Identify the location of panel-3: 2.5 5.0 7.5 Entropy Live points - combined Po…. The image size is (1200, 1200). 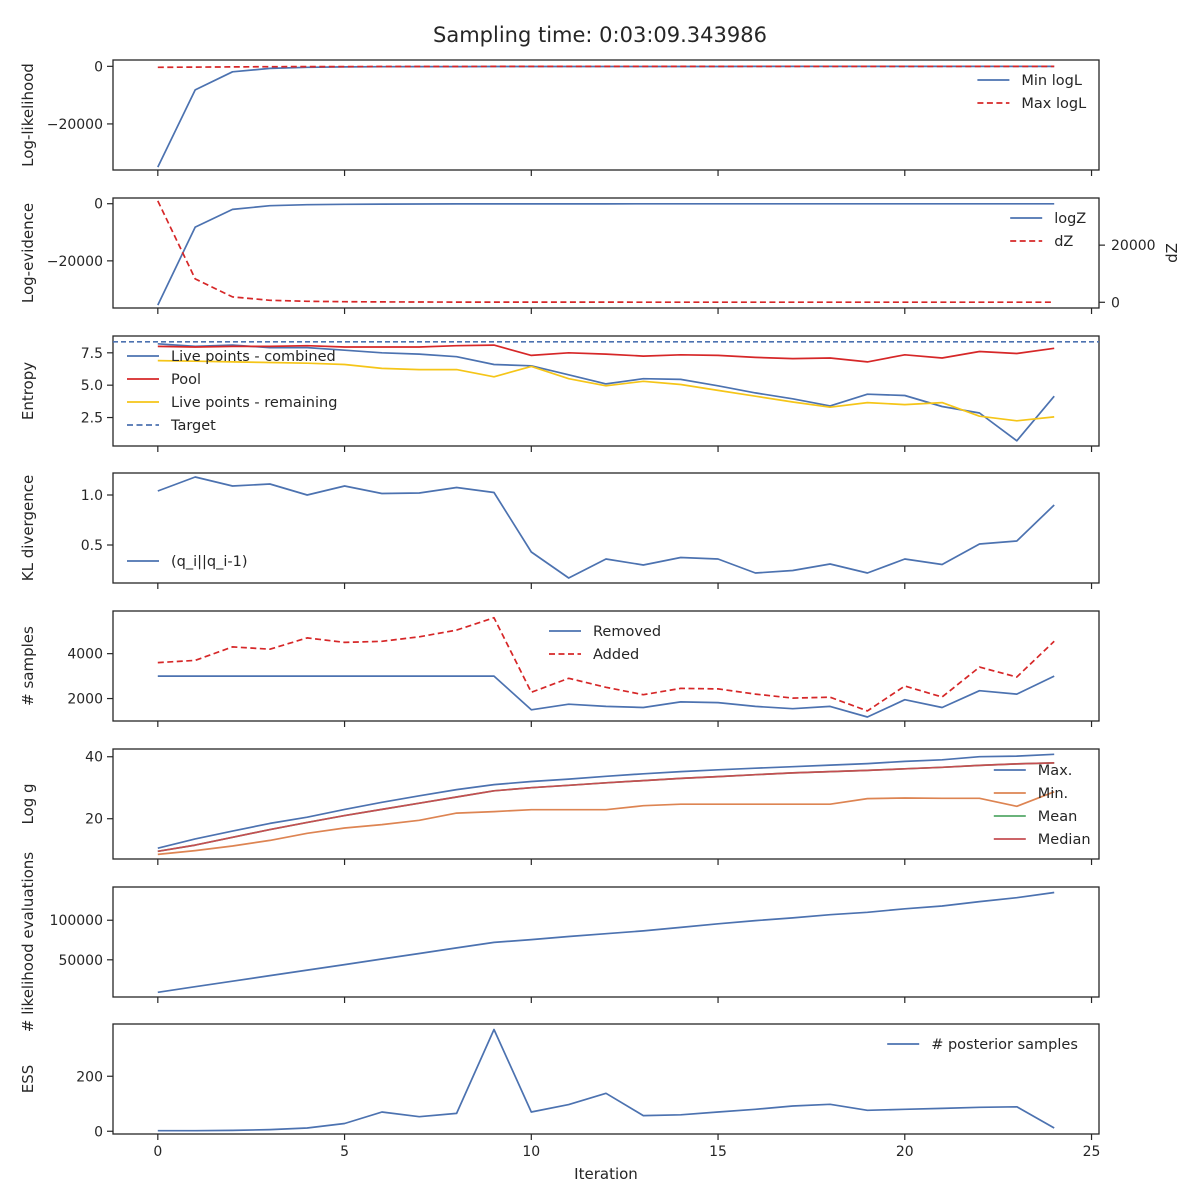
(559, 393).